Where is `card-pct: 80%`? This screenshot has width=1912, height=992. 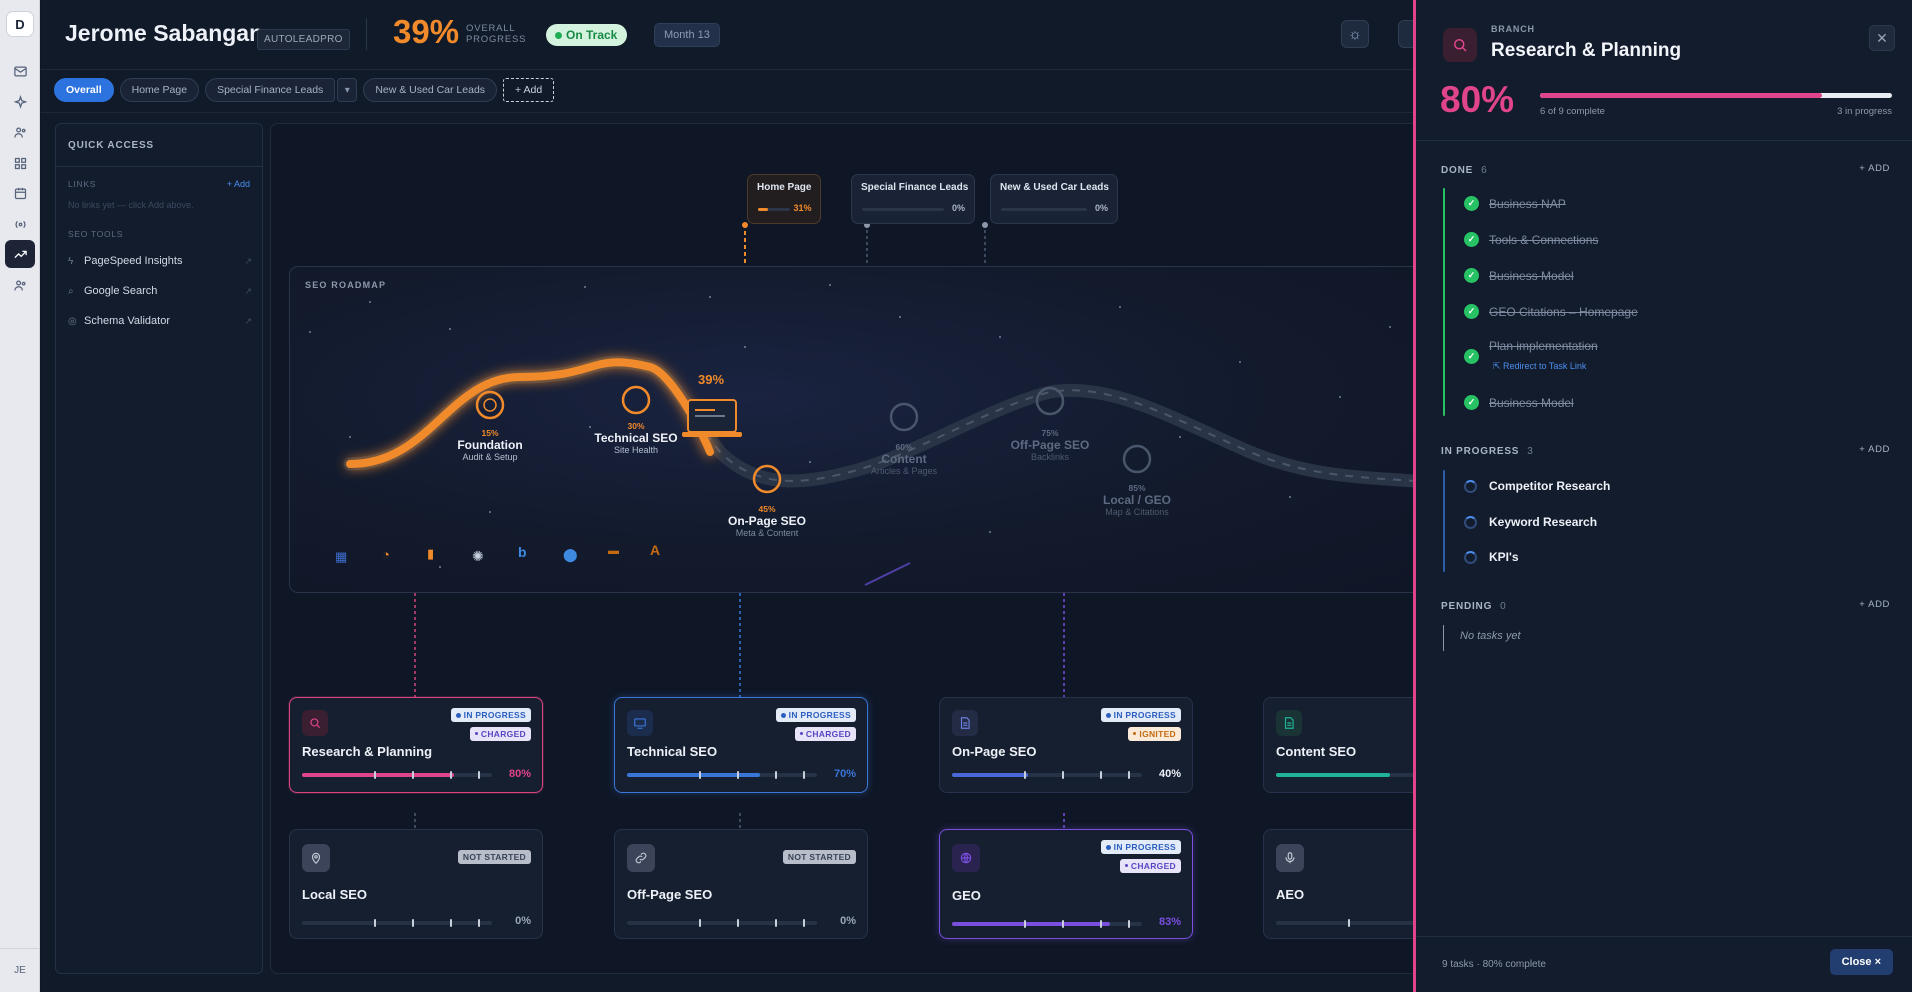 card-pct: 80% is located at coordinates (519, 774).